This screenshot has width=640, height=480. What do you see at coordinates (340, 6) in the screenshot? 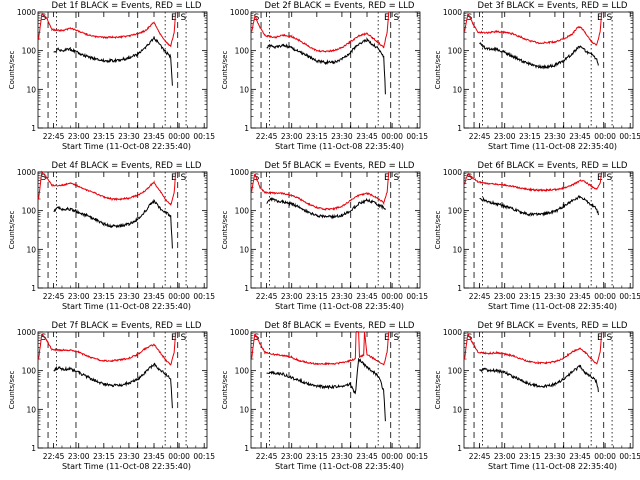
I see `chart-title: Det 2f BLACK = Events, RED = LLD` at bounding box center [340, 6].